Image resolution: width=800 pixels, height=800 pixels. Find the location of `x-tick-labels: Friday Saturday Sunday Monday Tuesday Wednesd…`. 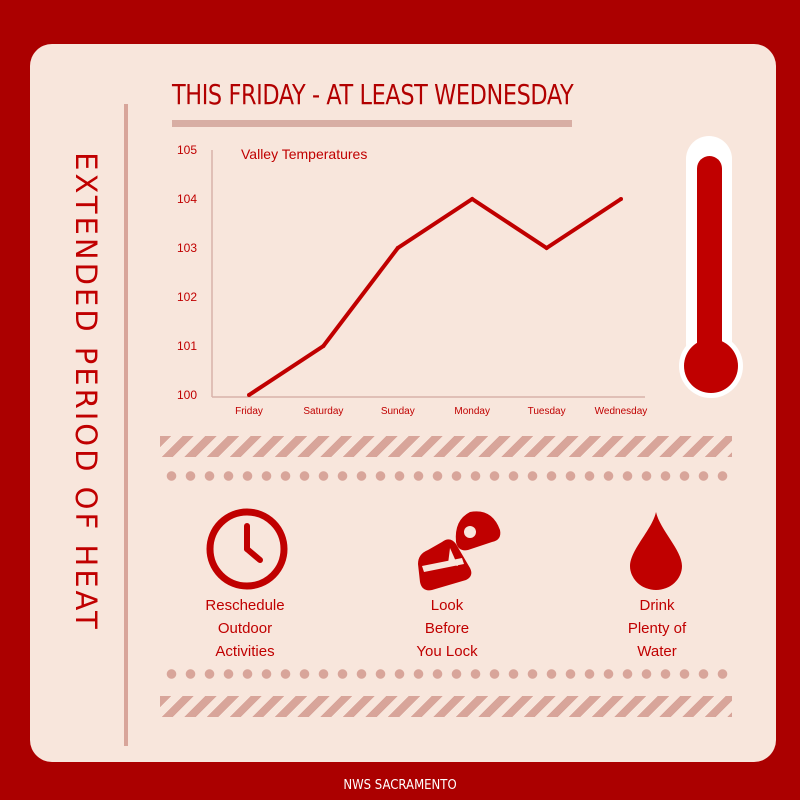

x-tick-labels: Friday Saturday Sunday Monday Tuesday Wednesd… is located at coordinates (441, 411).